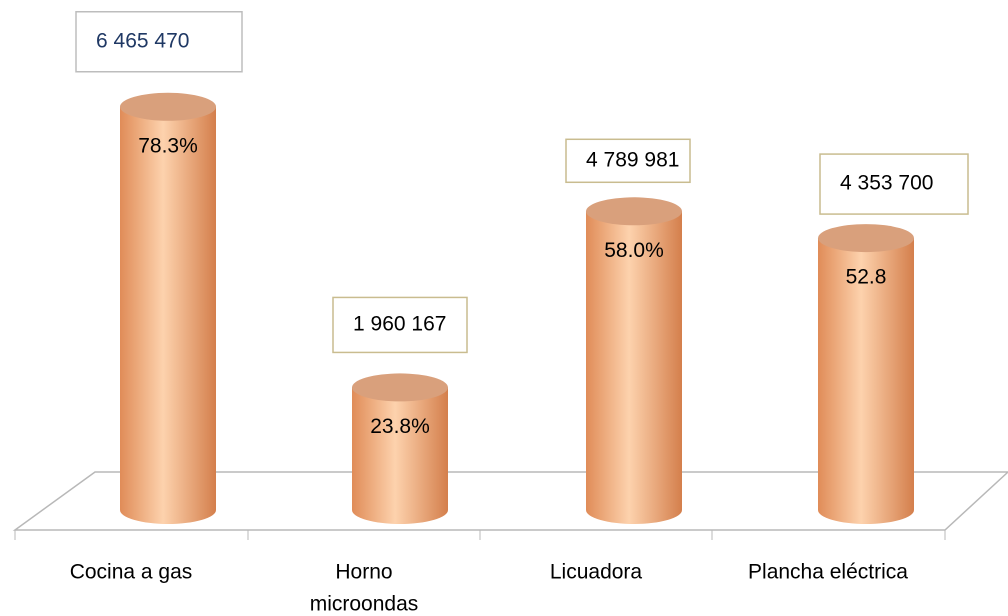  What do you see at coordinates (400, 426) in the screenshot?
I see `data-label: 23.8%` at bounding box center [400, 426].